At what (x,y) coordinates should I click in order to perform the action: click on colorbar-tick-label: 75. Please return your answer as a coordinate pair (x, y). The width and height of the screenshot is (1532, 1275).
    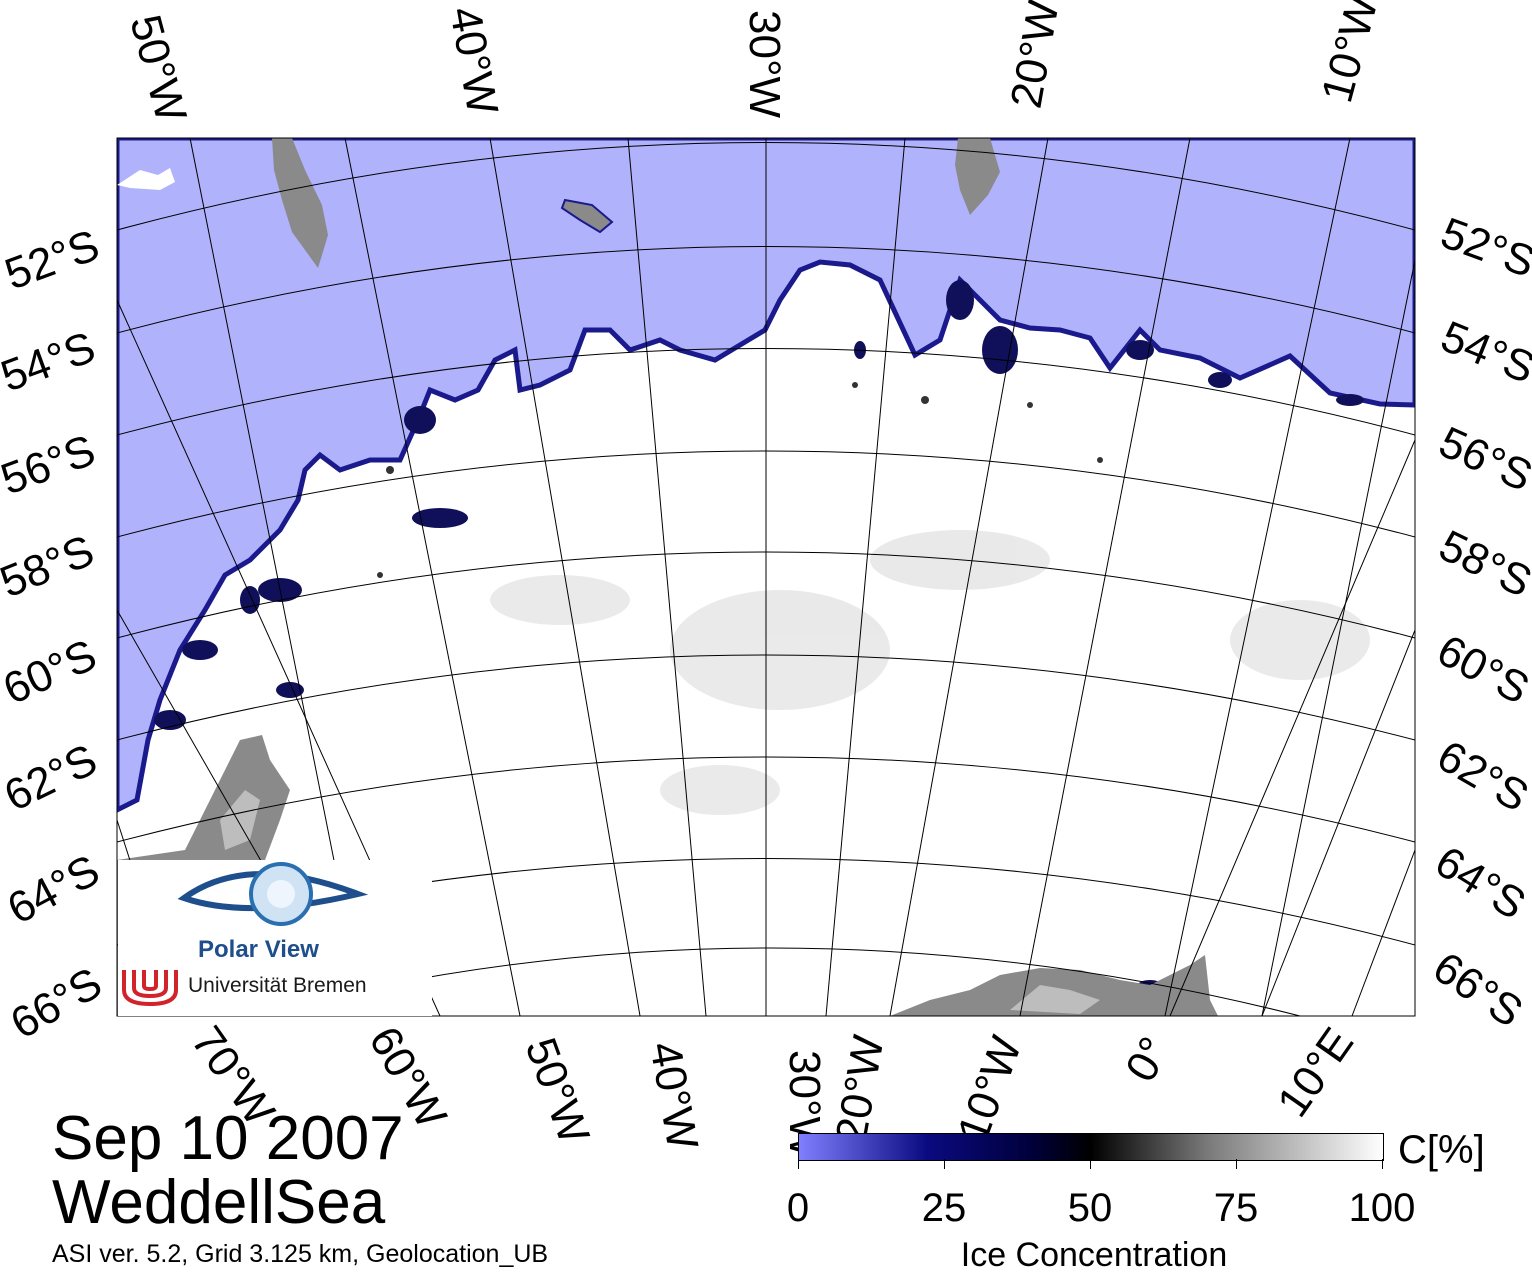
    Looking at the image, I should click on (1236, 1208).